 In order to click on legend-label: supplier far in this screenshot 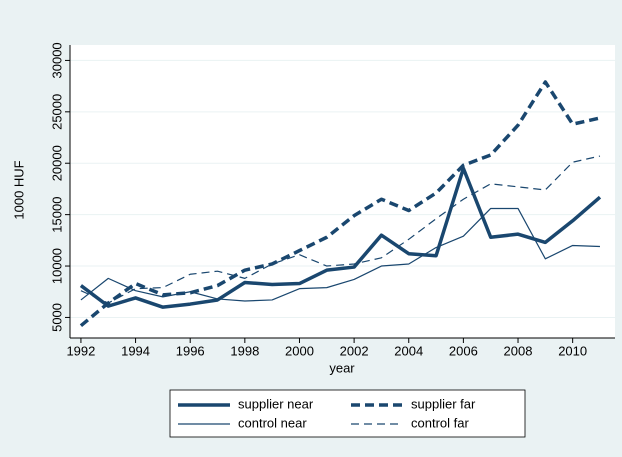, I will do `click(443, 403)`.